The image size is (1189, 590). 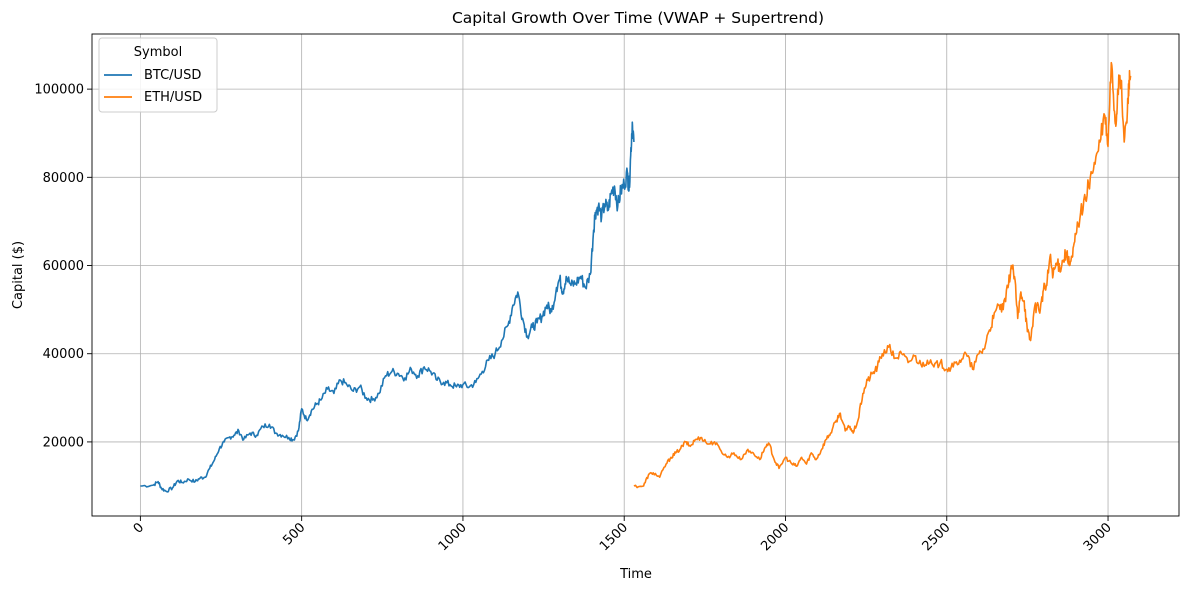 I want to click on legend-label-btc: BTC/USD, so click(x=172, y=75).